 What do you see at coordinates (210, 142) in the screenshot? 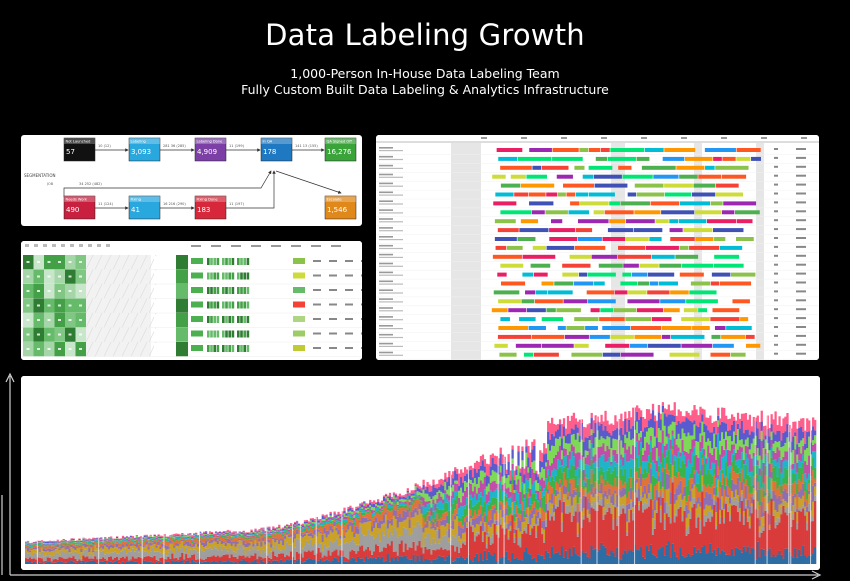
I see `pipeline-node-label: Labeling Done` at bounding box center [210, 142].